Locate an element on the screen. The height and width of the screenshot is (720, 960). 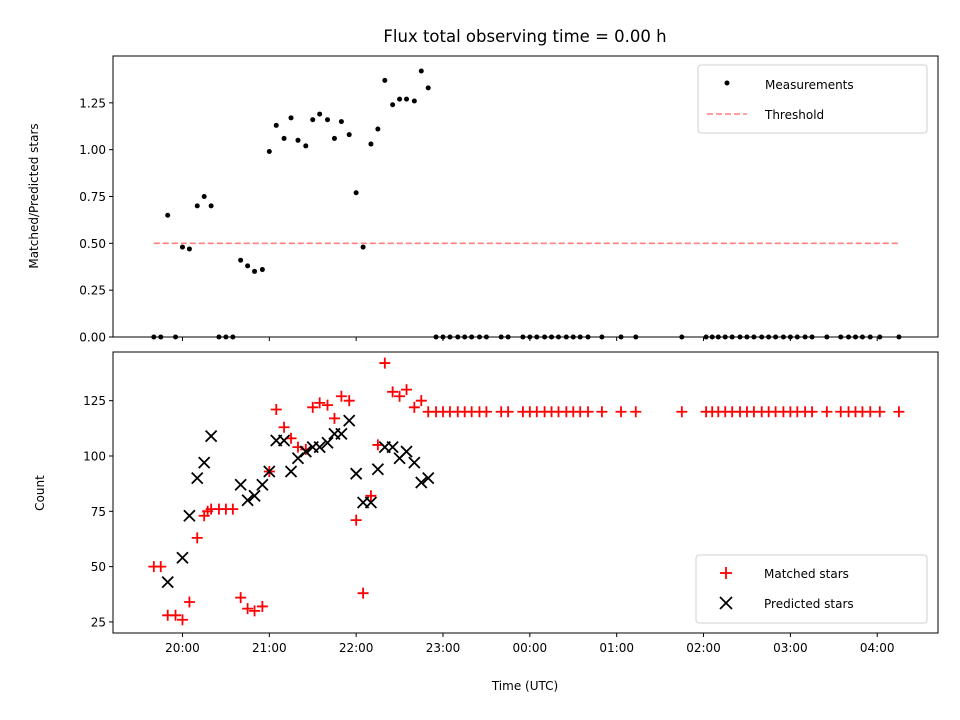
bottom-y-tick-label: 100 is located at coordinates (94, 456).